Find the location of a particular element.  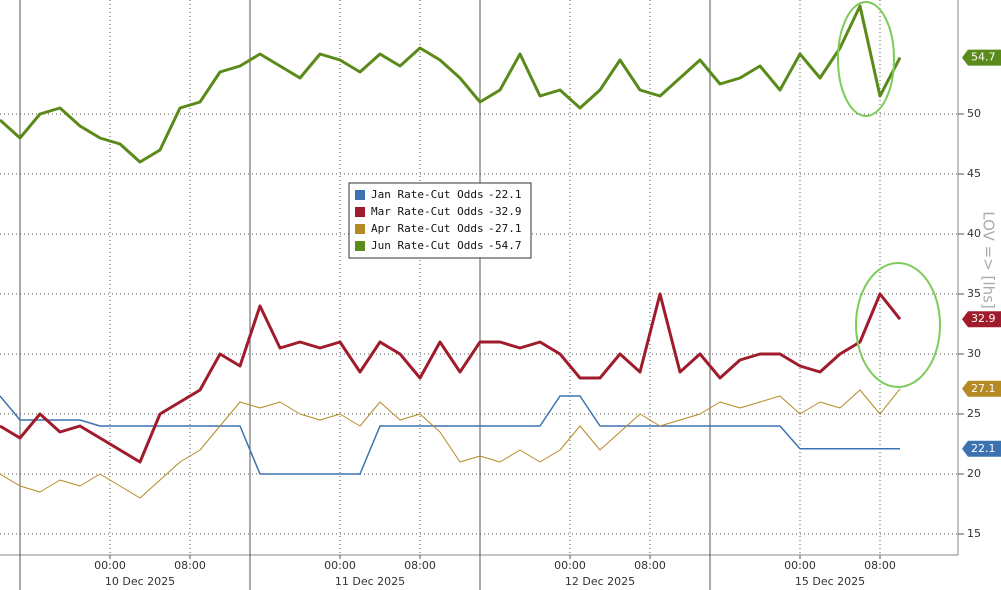

y-tick-label: 25 is located at coordinates (974, 413).